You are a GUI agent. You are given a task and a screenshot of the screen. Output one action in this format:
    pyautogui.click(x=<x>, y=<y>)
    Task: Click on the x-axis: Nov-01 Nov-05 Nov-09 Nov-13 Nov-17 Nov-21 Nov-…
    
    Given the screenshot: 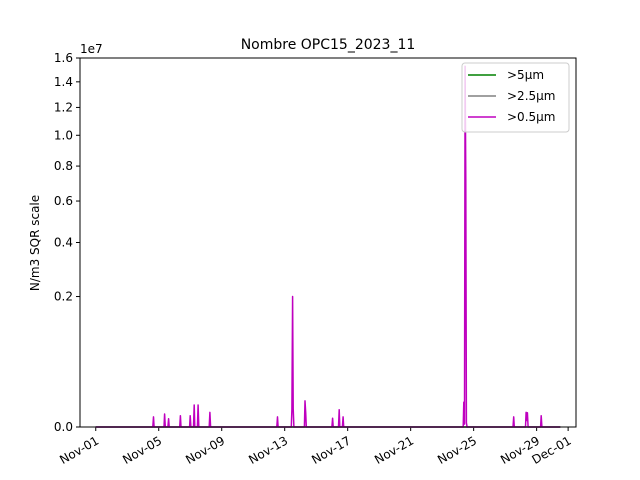 What is the action you would take?
    pyautogui.click(x=315, y=447)
    